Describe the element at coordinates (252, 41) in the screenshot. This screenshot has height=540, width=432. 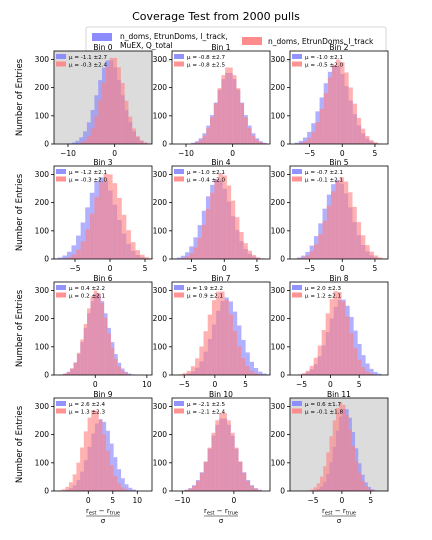
I see `legend-swatch-red` at that location.